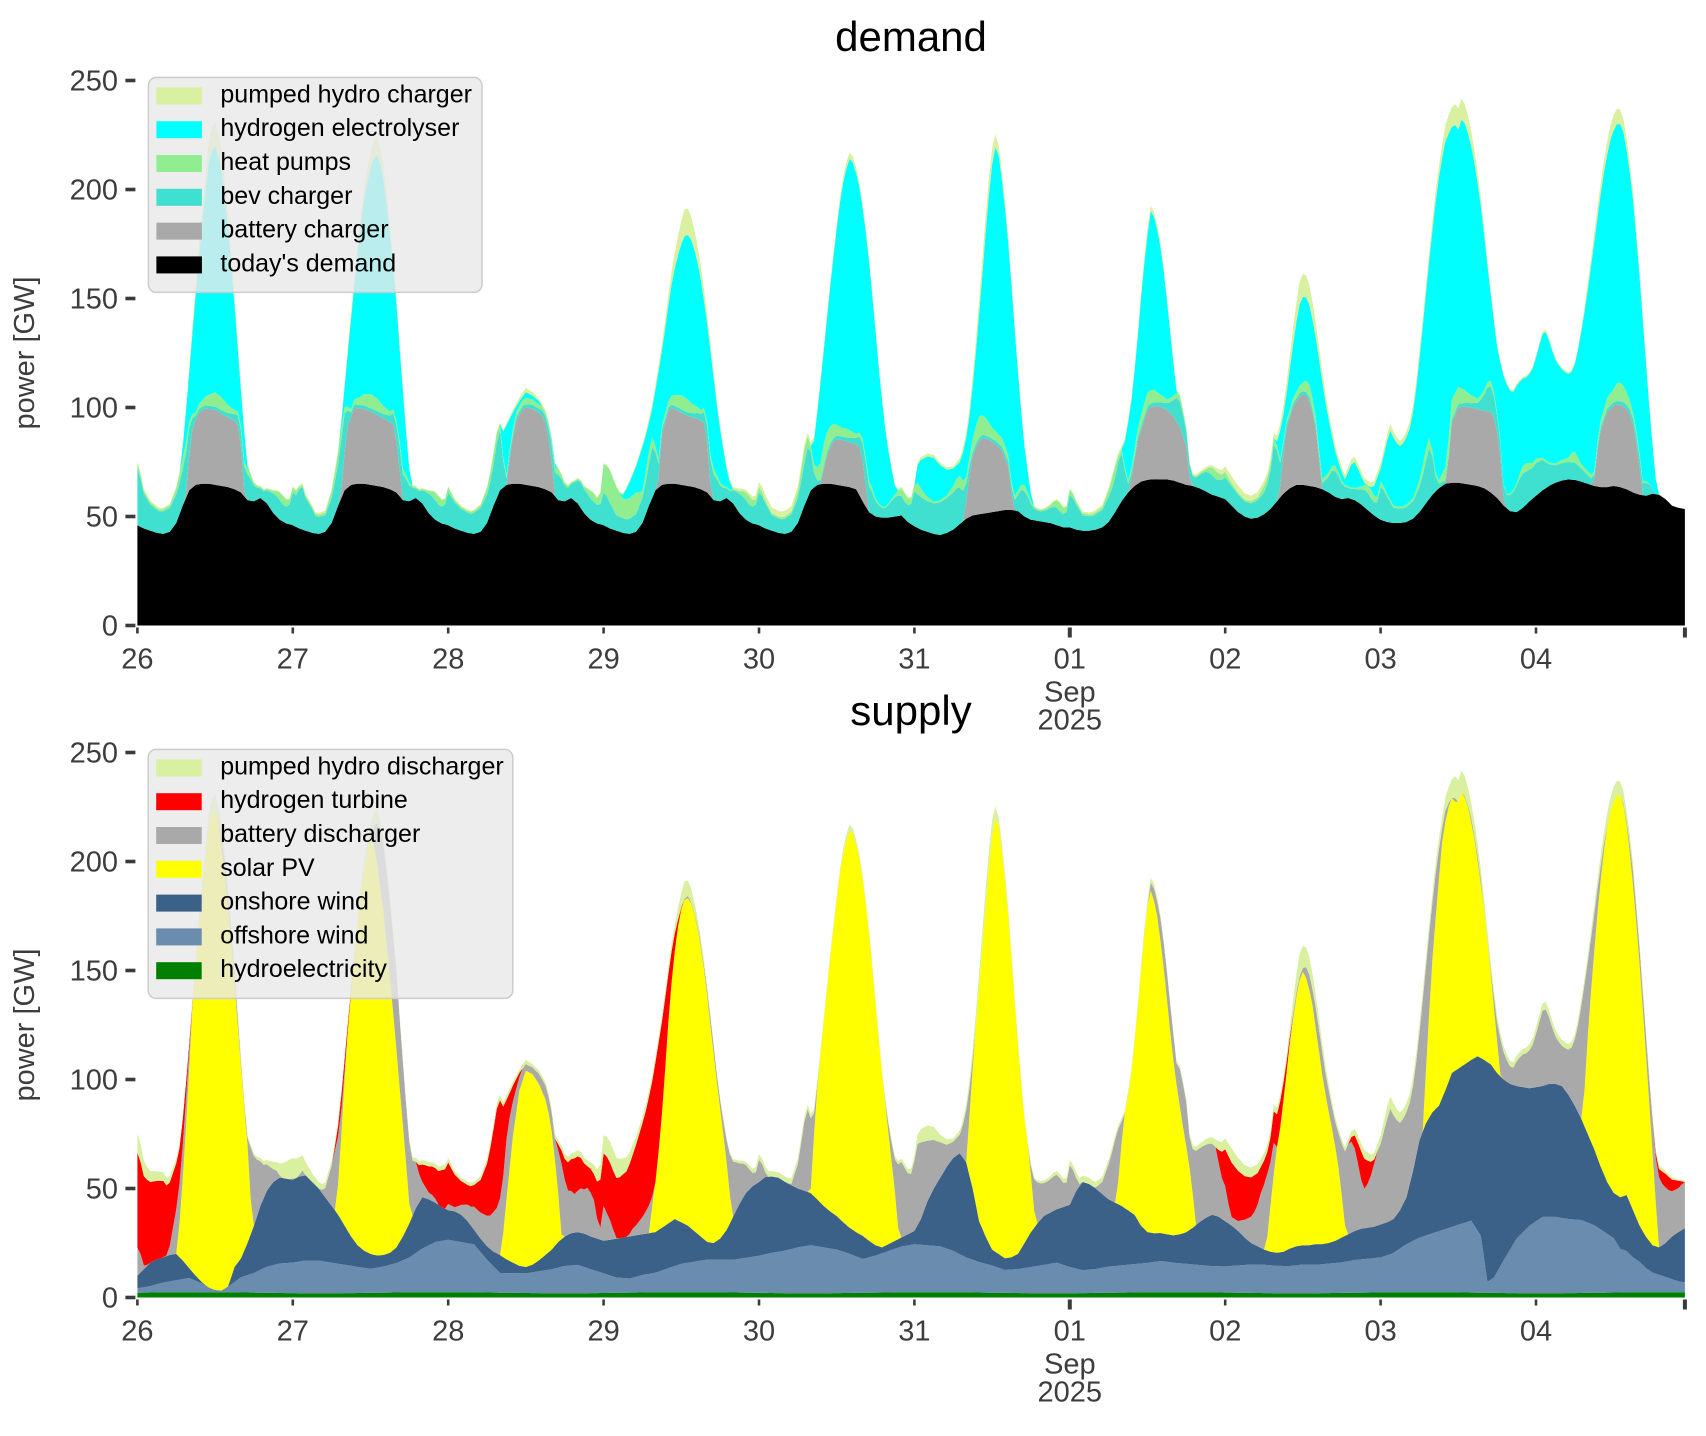 The height and width of the screenshot is (1436, 1706). What do you see at coordinates (304, 230) in the screenshot?
I see `svg-text: battery charger` at bounding box center [304, 230].